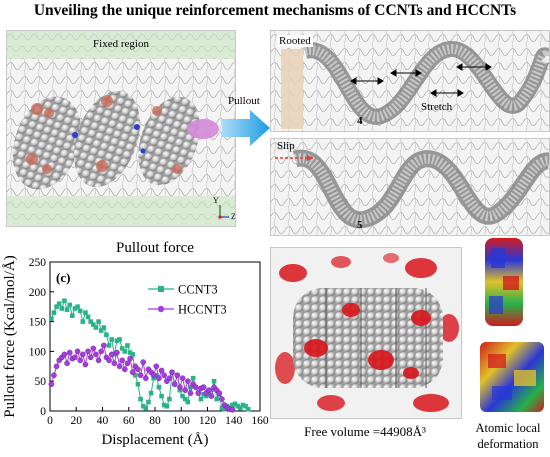 The image size is (550, 457). I want to click on free-volume-panel, so click(366, 333).